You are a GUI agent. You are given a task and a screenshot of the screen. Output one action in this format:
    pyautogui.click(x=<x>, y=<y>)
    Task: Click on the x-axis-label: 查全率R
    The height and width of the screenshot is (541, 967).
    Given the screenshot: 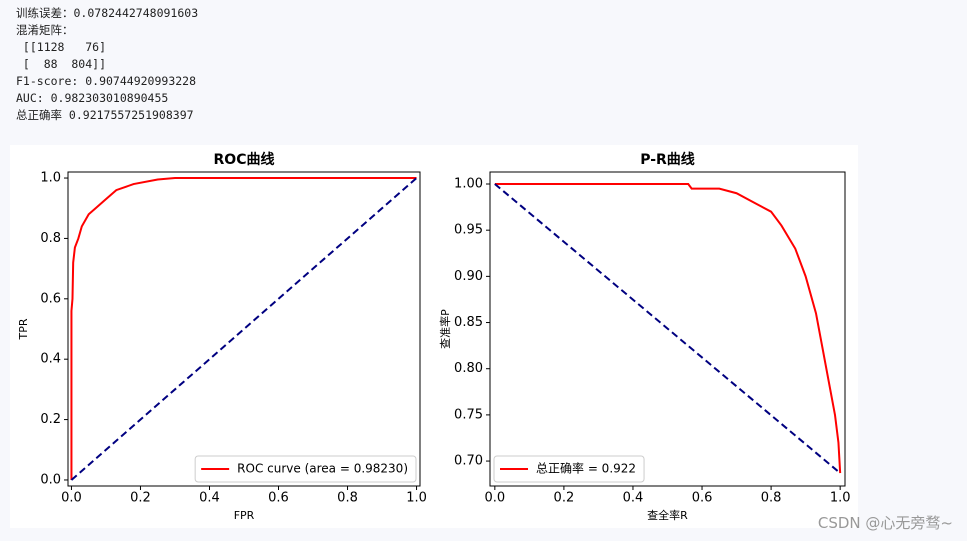 What is the action you would take?
    pyautogui.click(x=667, y=515)
    